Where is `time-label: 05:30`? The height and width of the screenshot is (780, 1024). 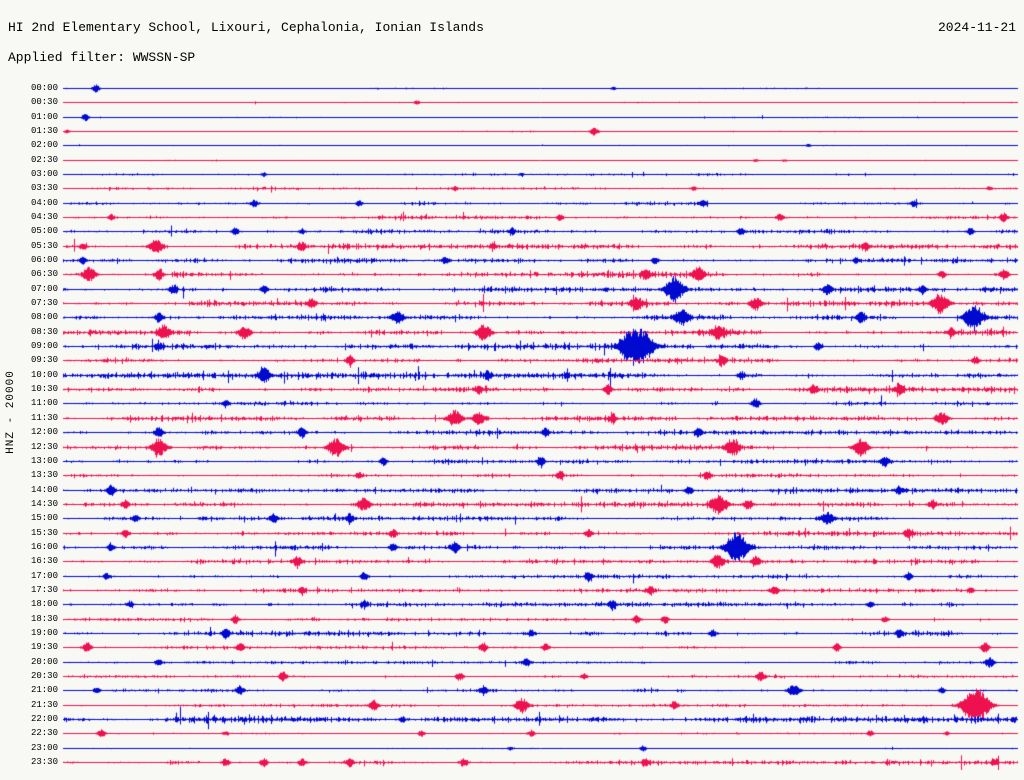 time-label: 05:30 is located at coordinates (44, 245).